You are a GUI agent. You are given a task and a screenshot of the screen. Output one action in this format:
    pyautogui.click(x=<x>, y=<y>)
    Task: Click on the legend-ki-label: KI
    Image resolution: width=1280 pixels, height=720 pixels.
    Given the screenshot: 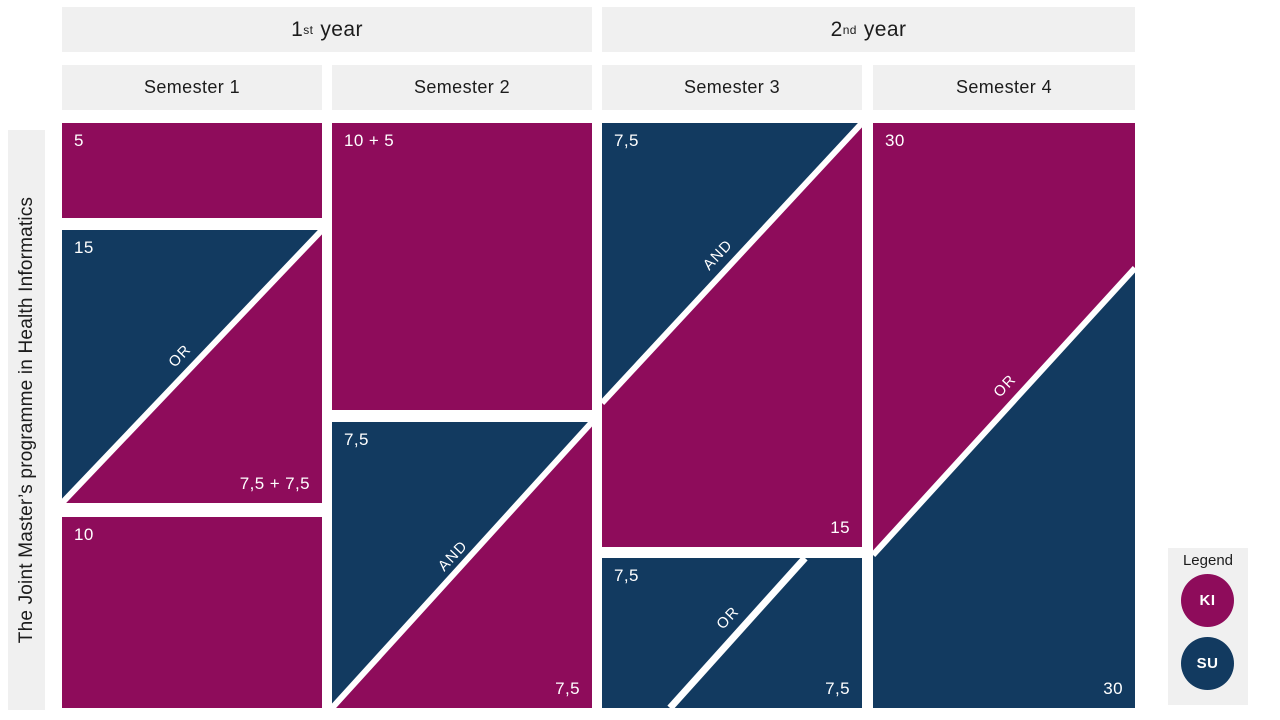 What is the action you would take?
    pyautogui.click(x=1207, y=600)
    